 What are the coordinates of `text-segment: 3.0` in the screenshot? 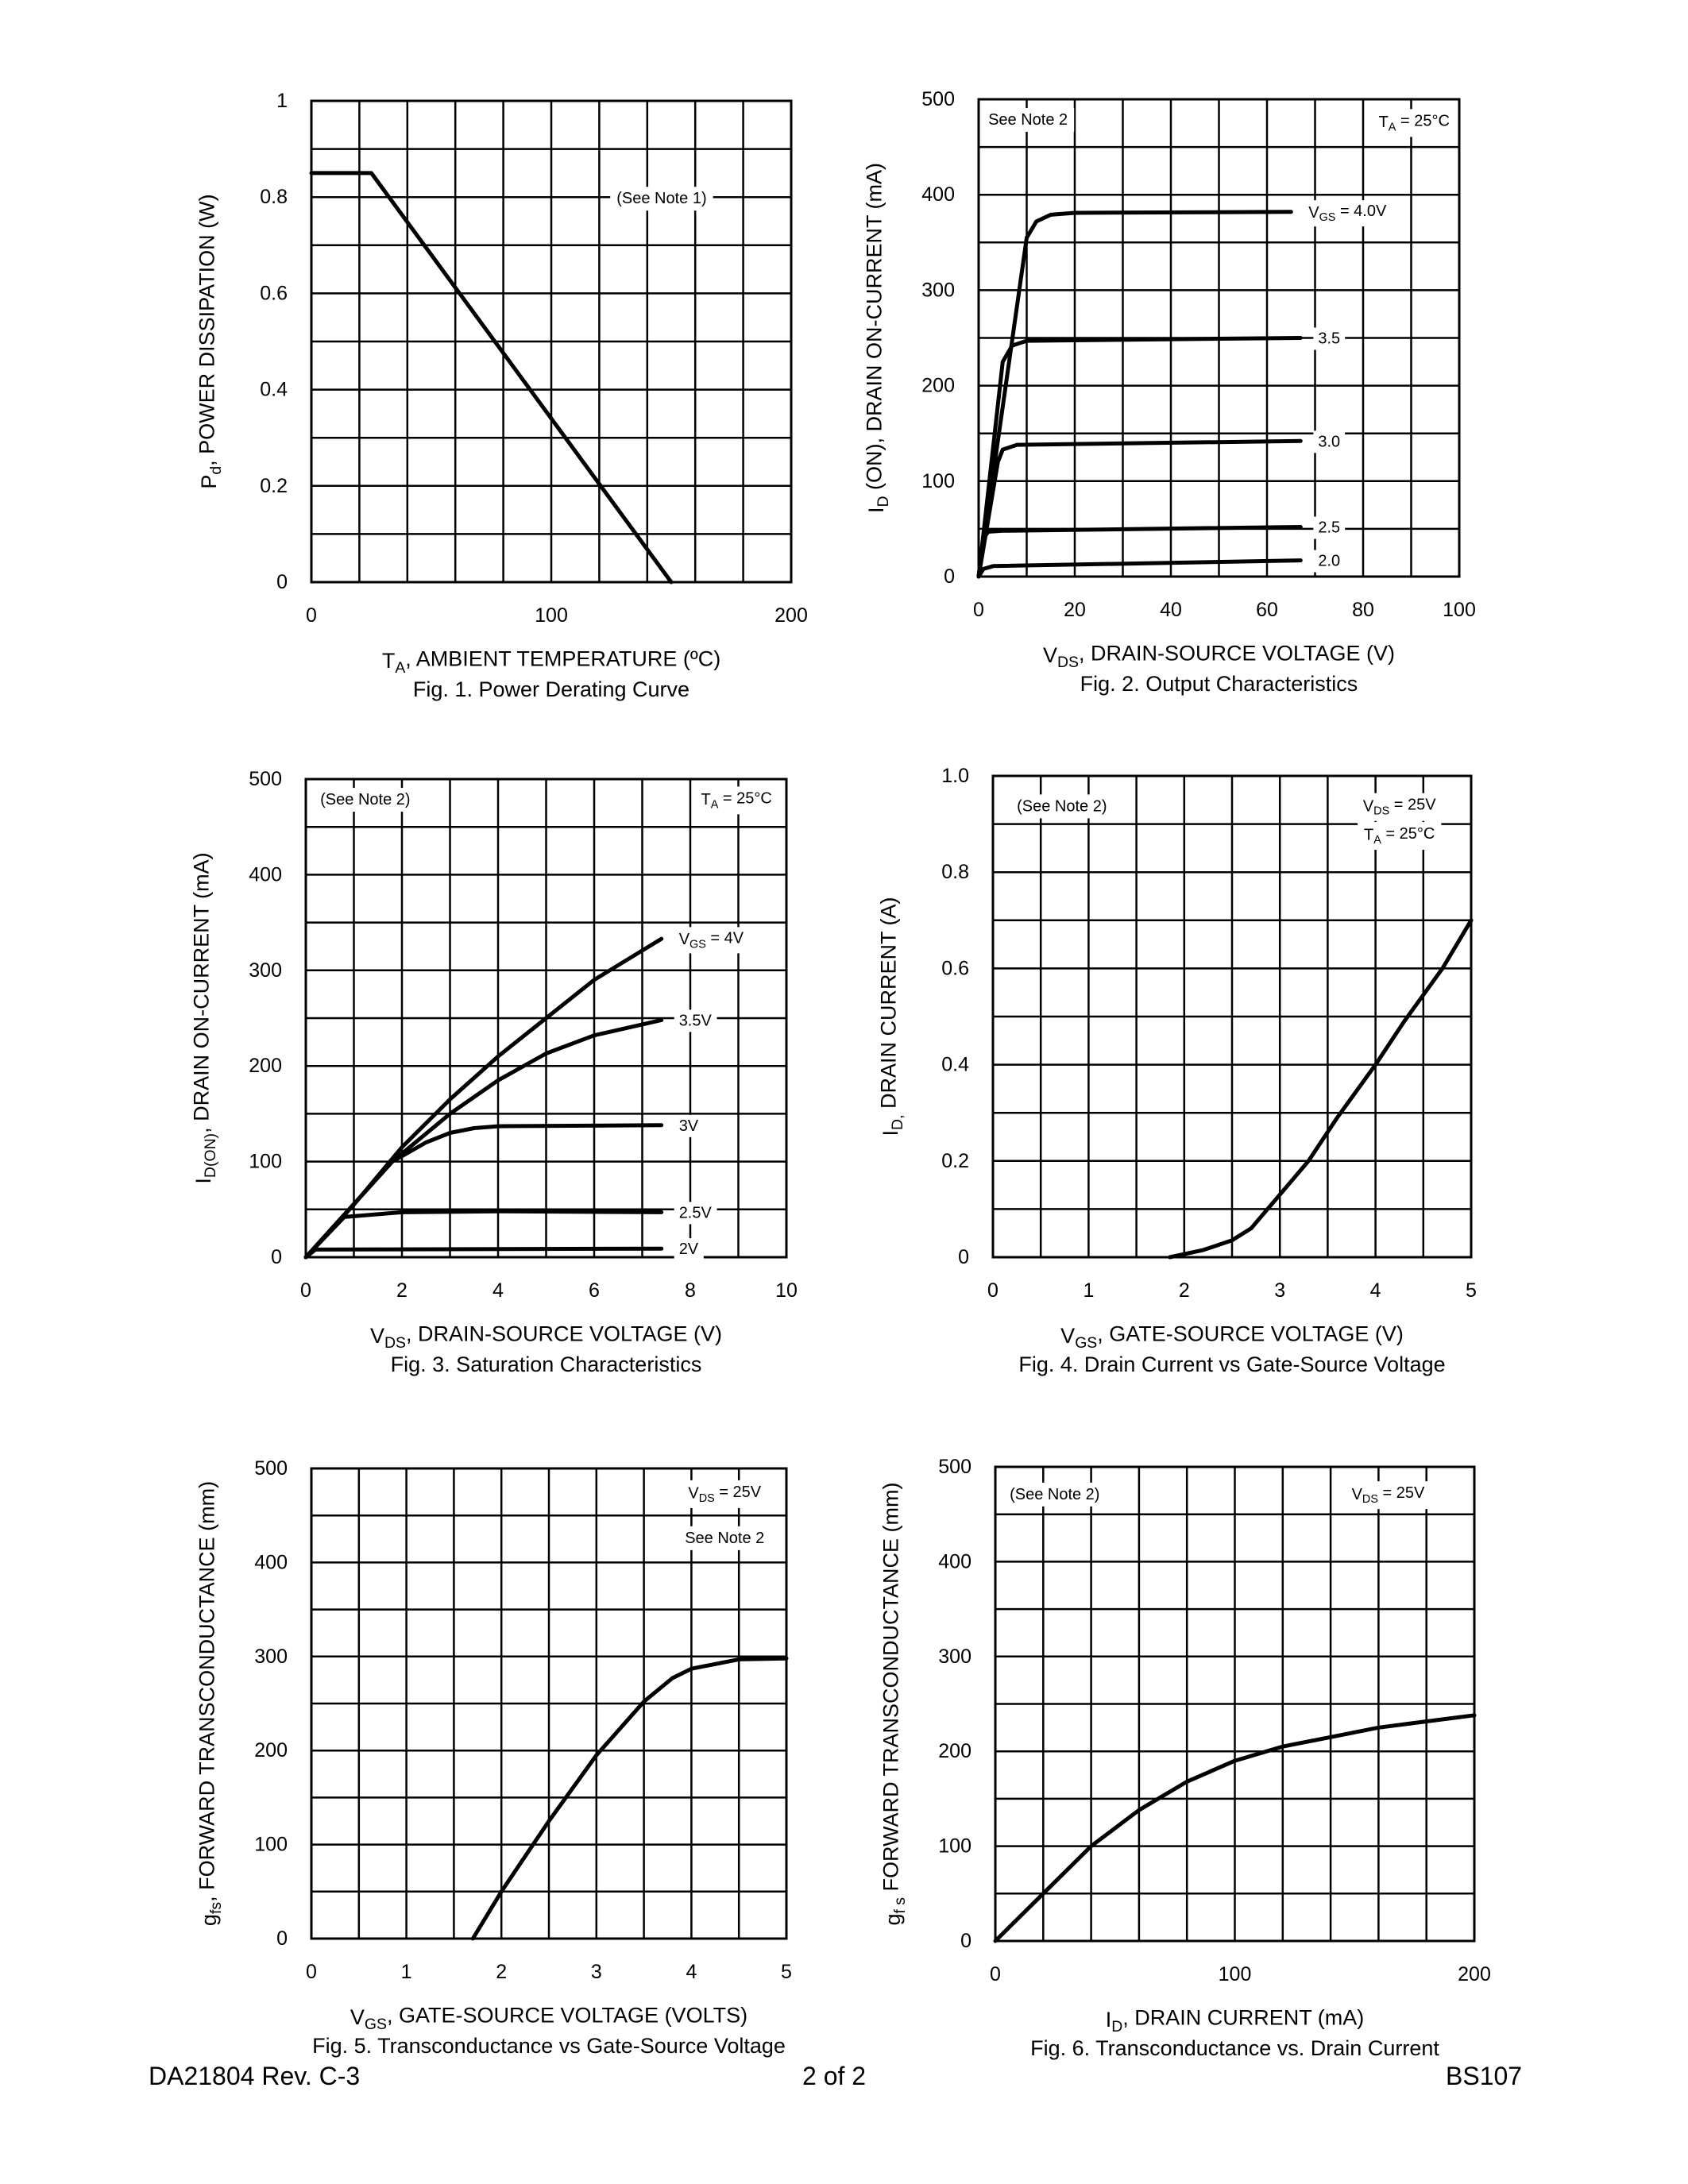 It's located at (1329, 441).